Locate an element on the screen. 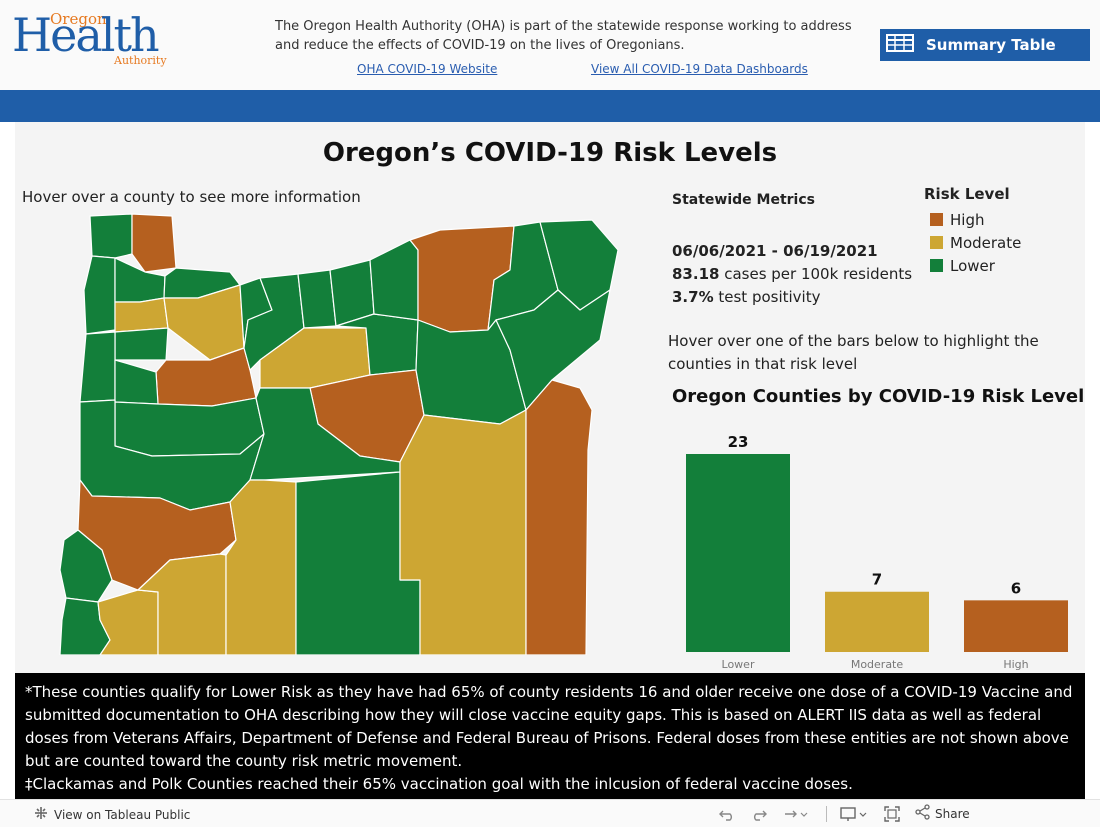  oha-website-link: OHA COVID-19 Website is located at coordinates (427, 69).